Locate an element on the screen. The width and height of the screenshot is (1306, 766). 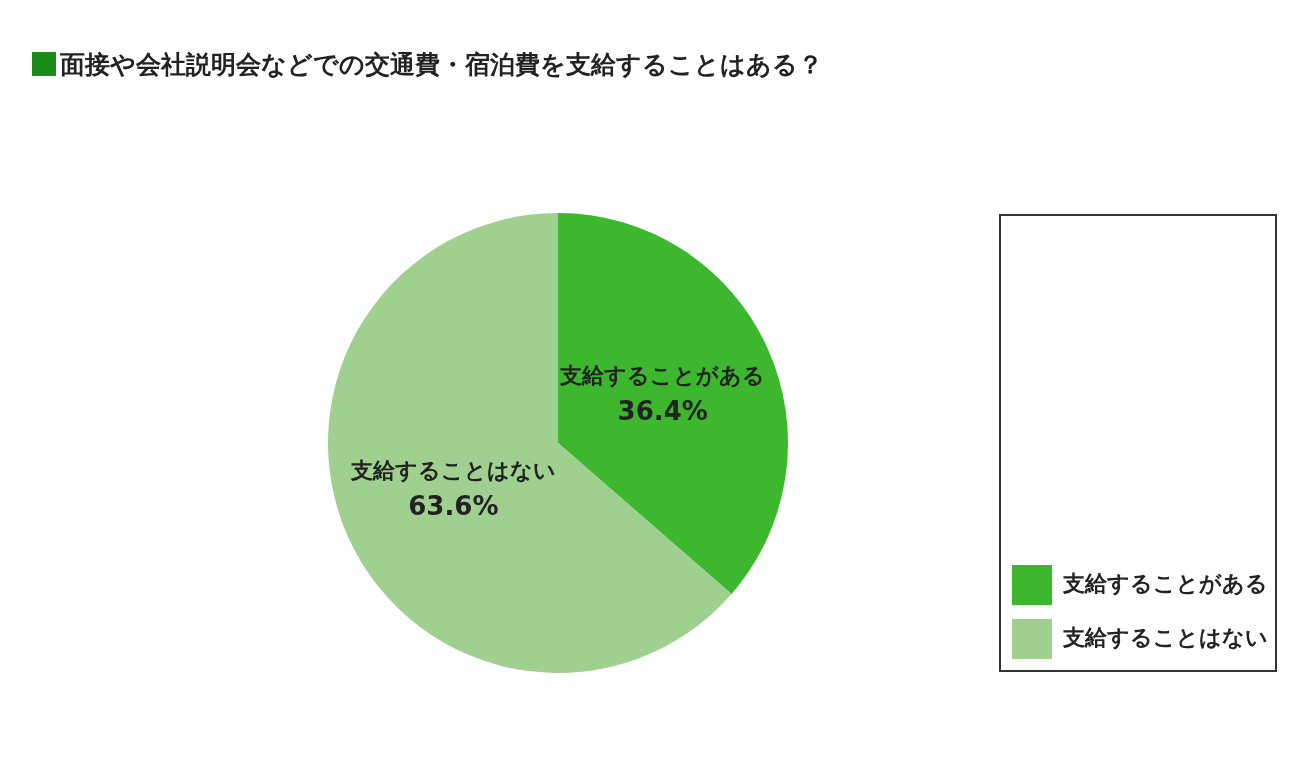
slice-label: 支給することがある is located at coordinates (662, 376).